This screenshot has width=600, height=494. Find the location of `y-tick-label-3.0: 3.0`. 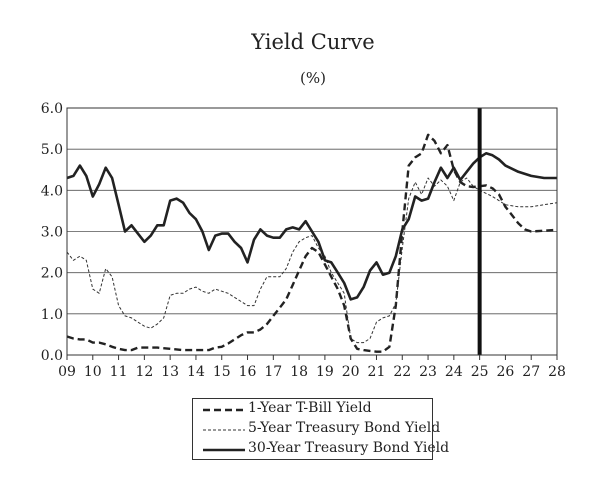

y-tick-label-3.0: 3.0 is located at coordinates (52, 233).